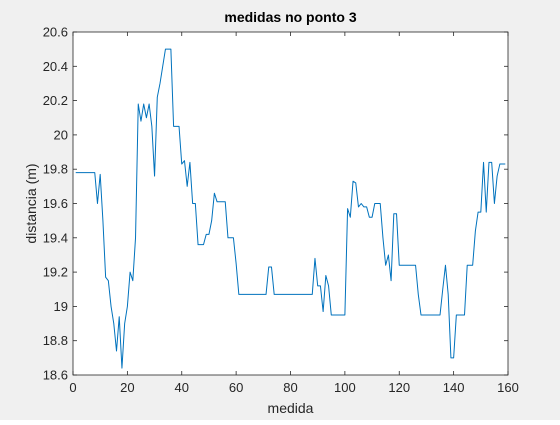 The width and height of the screenshot is (560, 425). Describe the element at coordinates (399, 387) in the screenshot. I see `x-tick-label: 120` at that location.